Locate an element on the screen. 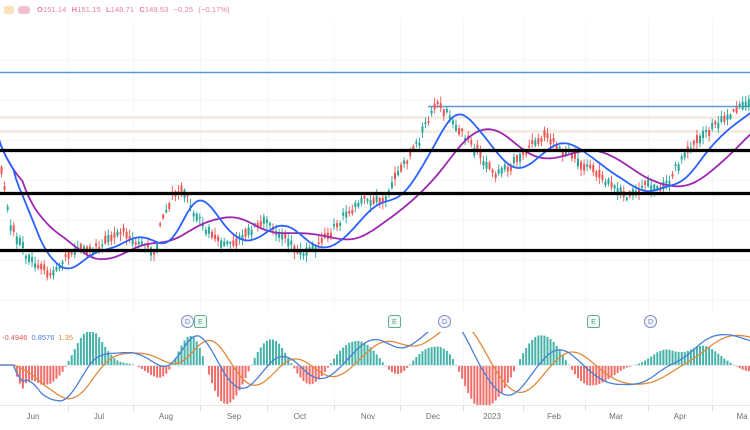 This screenshot has width=750, height=430. close-label: C is located at coordinates (142, 9).